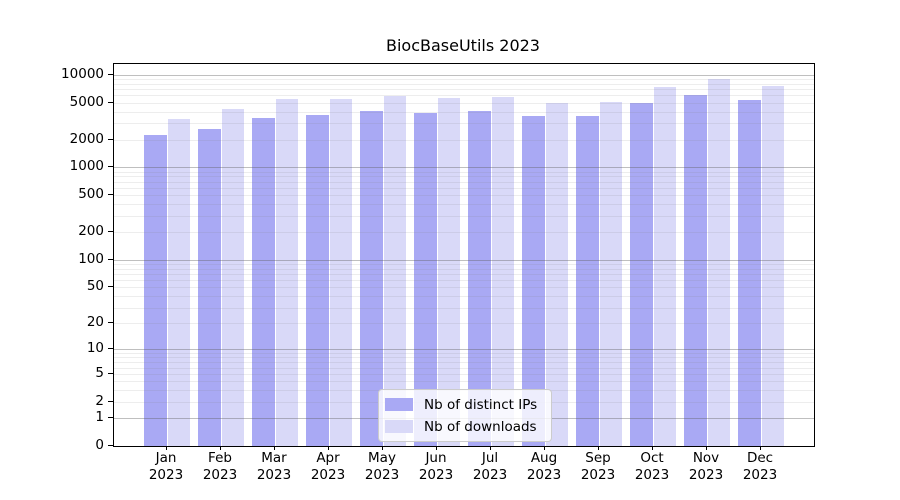 This screenshot has width=900, height=500. I want to click on y-tick-label: 2, so click(99, 400).